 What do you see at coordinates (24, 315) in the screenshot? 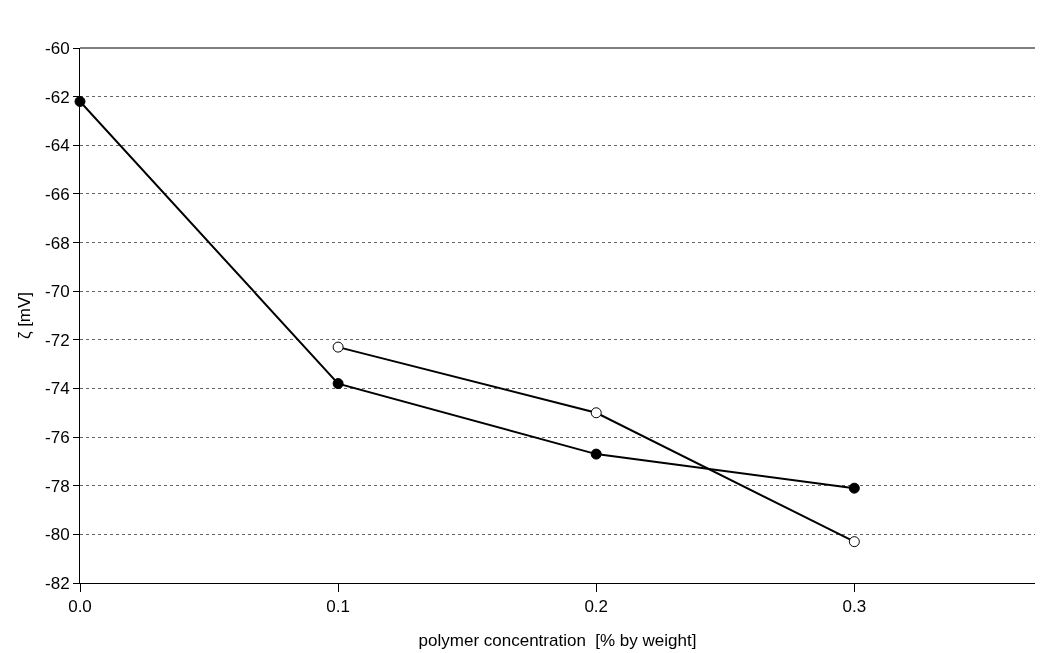
I see `y-axis-title: ζ [mV]` at bounding box center [24, 315].